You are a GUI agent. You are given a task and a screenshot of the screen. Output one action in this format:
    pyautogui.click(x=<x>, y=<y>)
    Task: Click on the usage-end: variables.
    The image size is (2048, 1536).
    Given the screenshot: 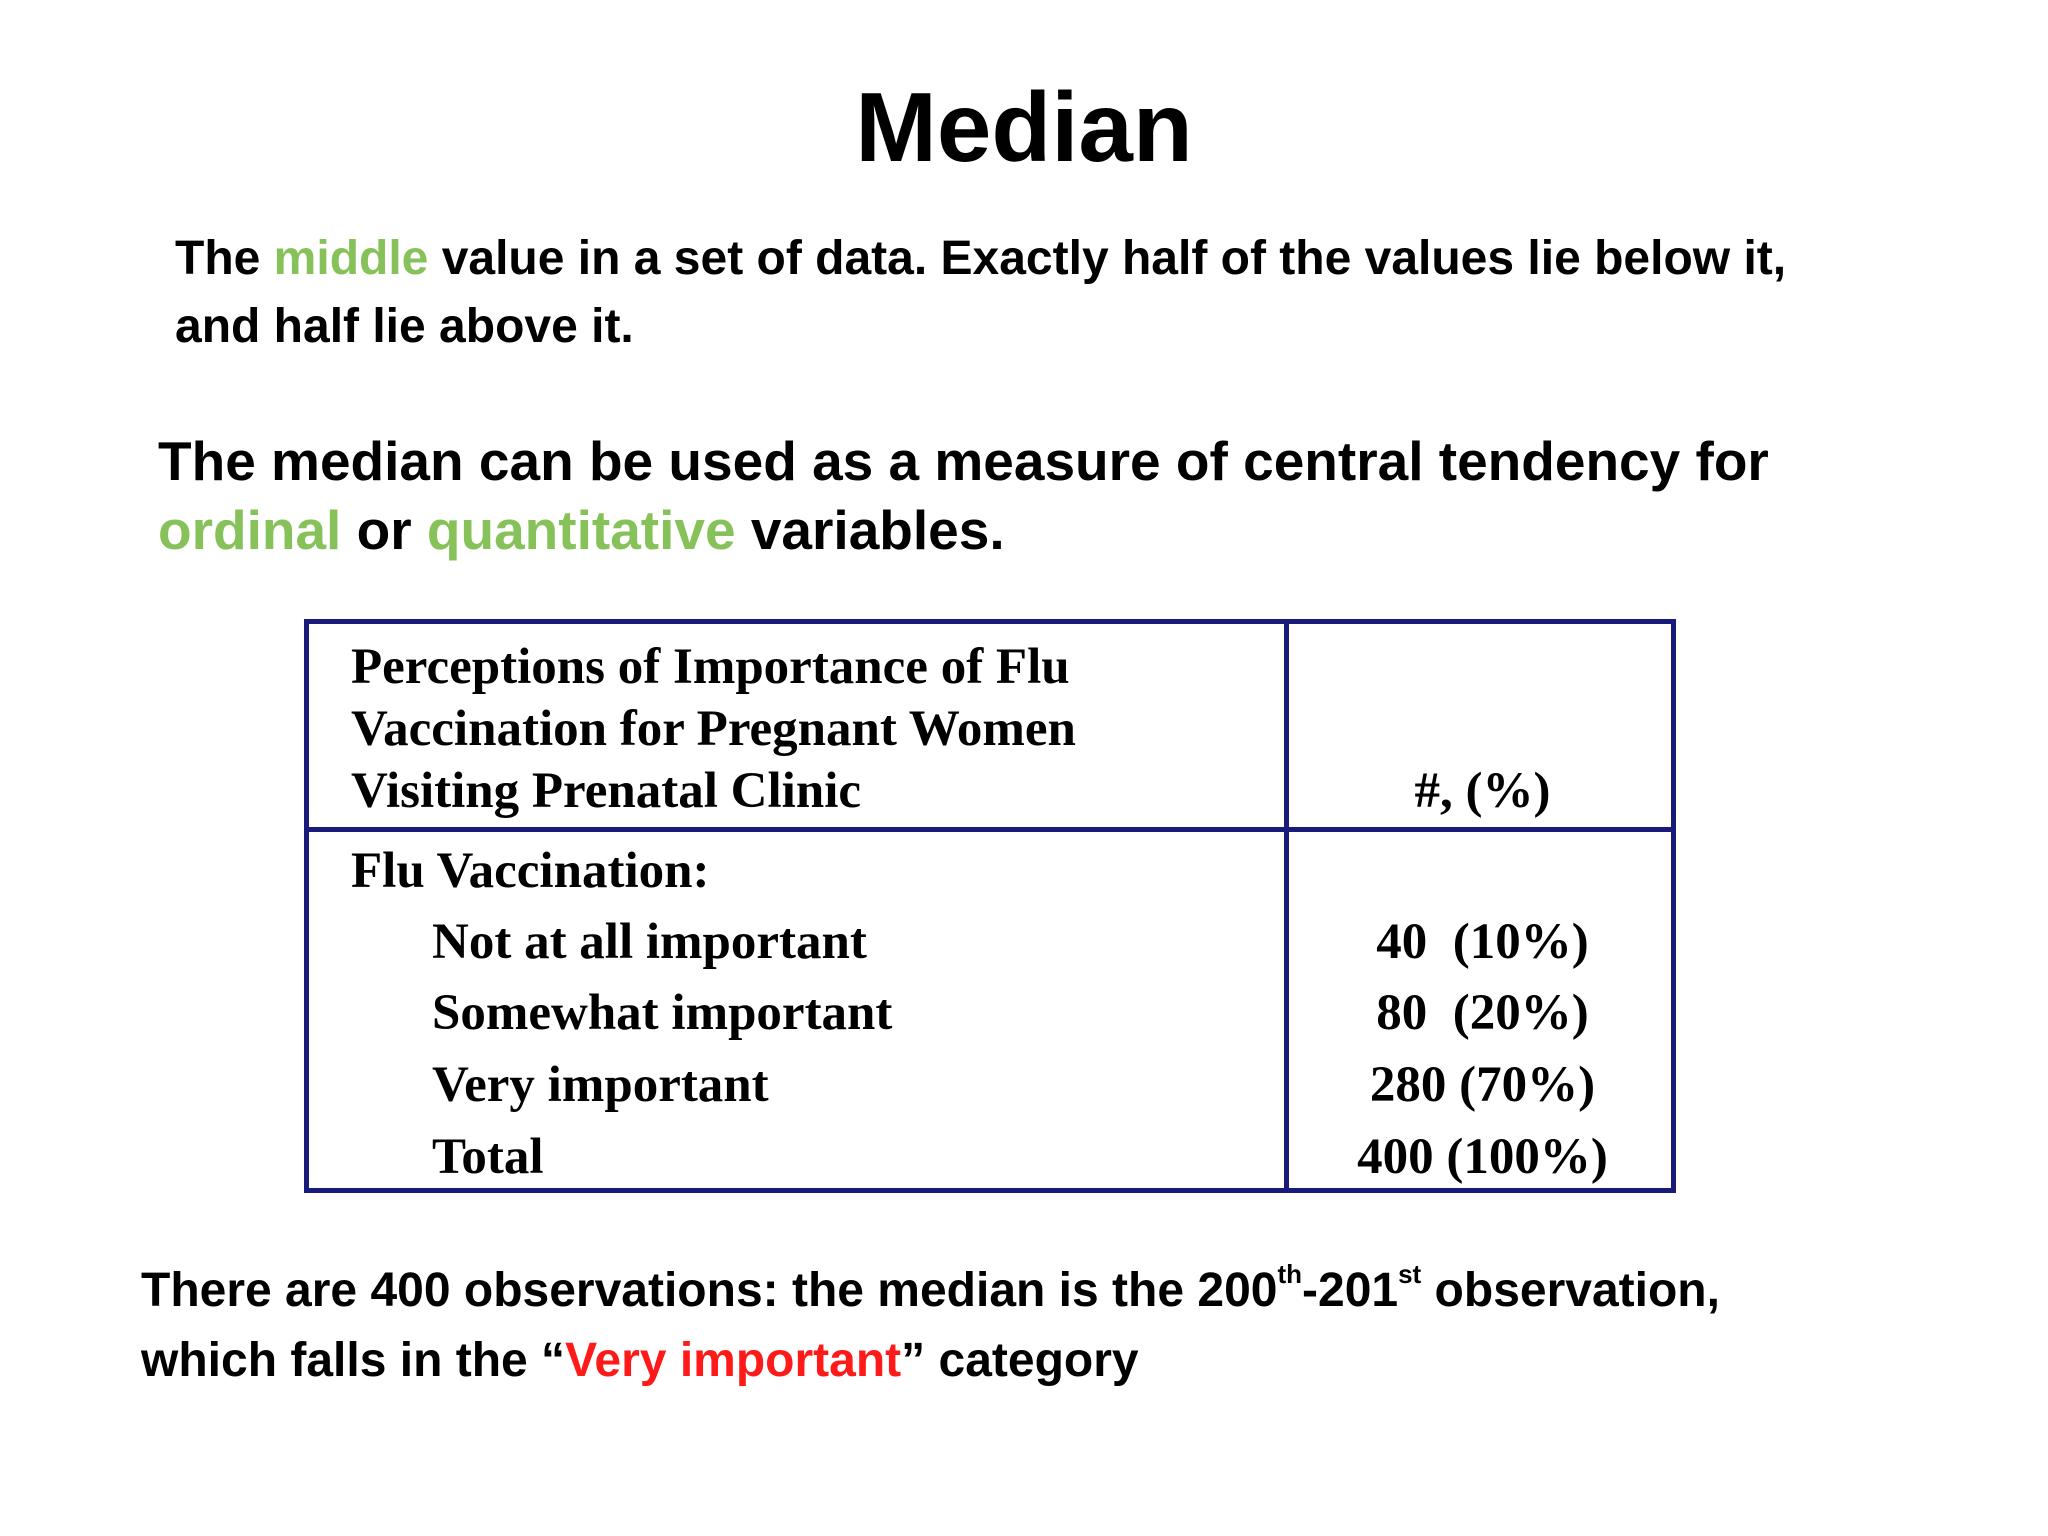 What is the action you would take?
    pyautogui.click(x=870, y=530)
    